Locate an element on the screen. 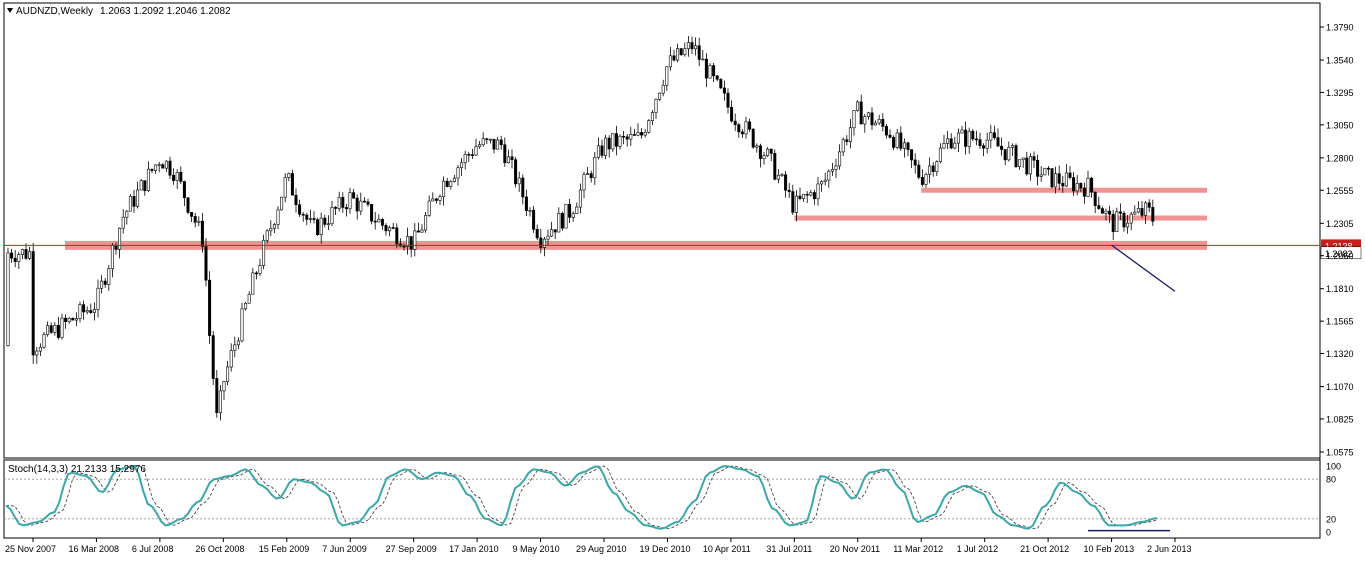 This screenshot has width=1365, height=564. price-axis-label: 1.3540 is located at coordinates (1340, 61).